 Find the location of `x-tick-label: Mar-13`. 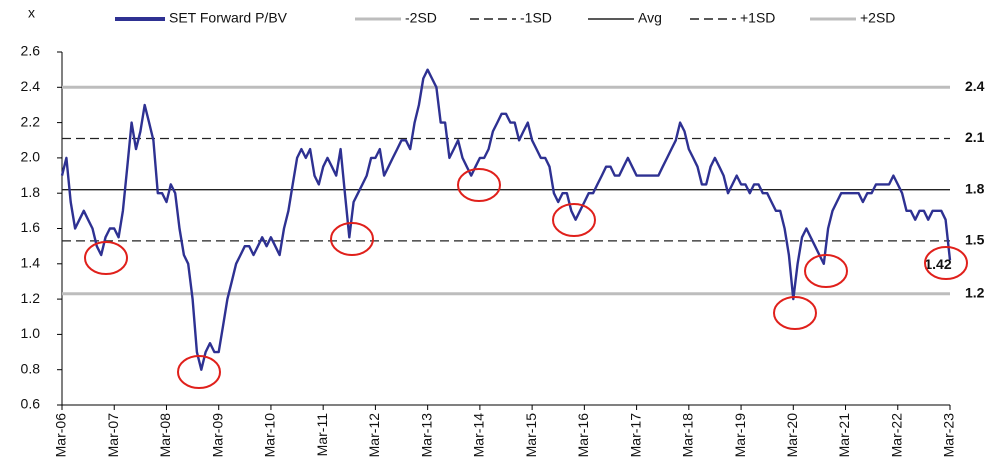

x-tick-label: Mar-13 is located at coordinates (426, 435).